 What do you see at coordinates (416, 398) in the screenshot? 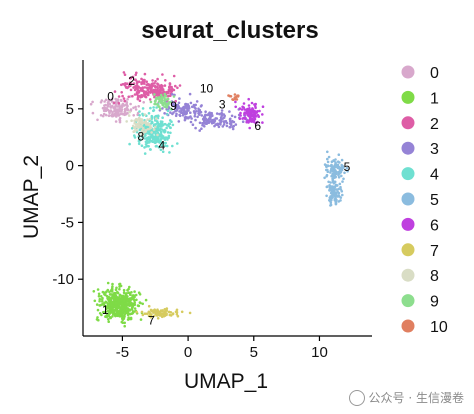
I see `watermark-text: 公众号 · 生信漫卷` at bounding box center [416, 398].